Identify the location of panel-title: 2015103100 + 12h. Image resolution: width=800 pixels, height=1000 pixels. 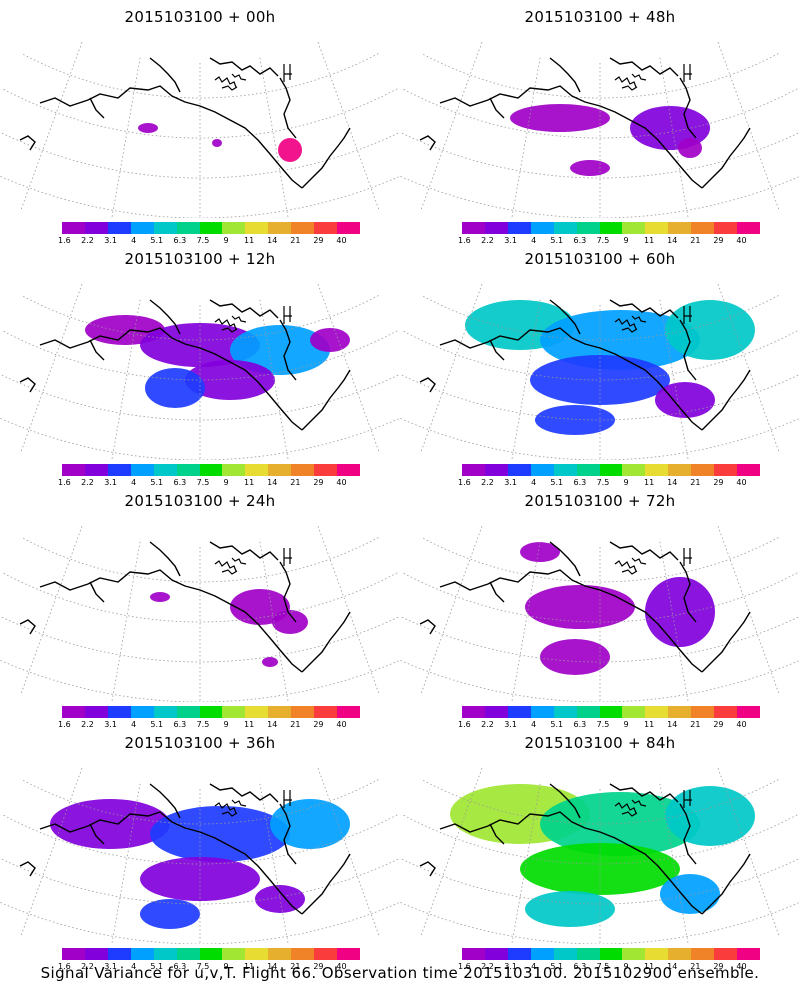
(200, 259).